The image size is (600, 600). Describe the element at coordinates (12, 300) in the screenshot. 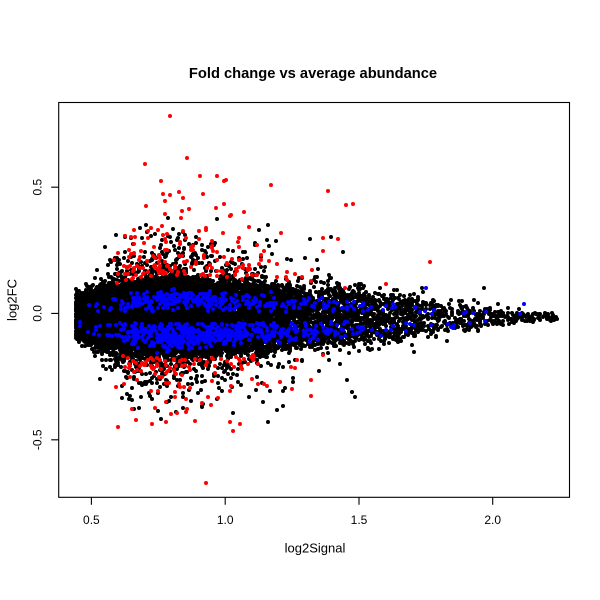

I see `svg-text: log2FC` at that location.